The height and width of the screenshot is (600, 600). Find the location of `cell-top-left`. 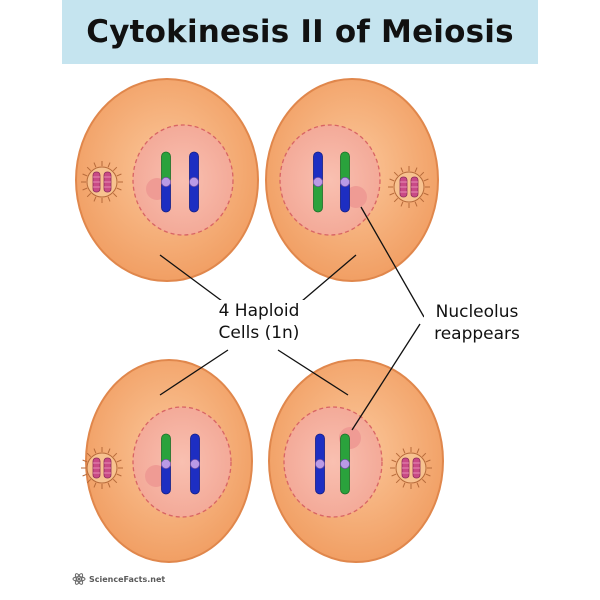

cell-top-left is located at coordinates (167, 180).